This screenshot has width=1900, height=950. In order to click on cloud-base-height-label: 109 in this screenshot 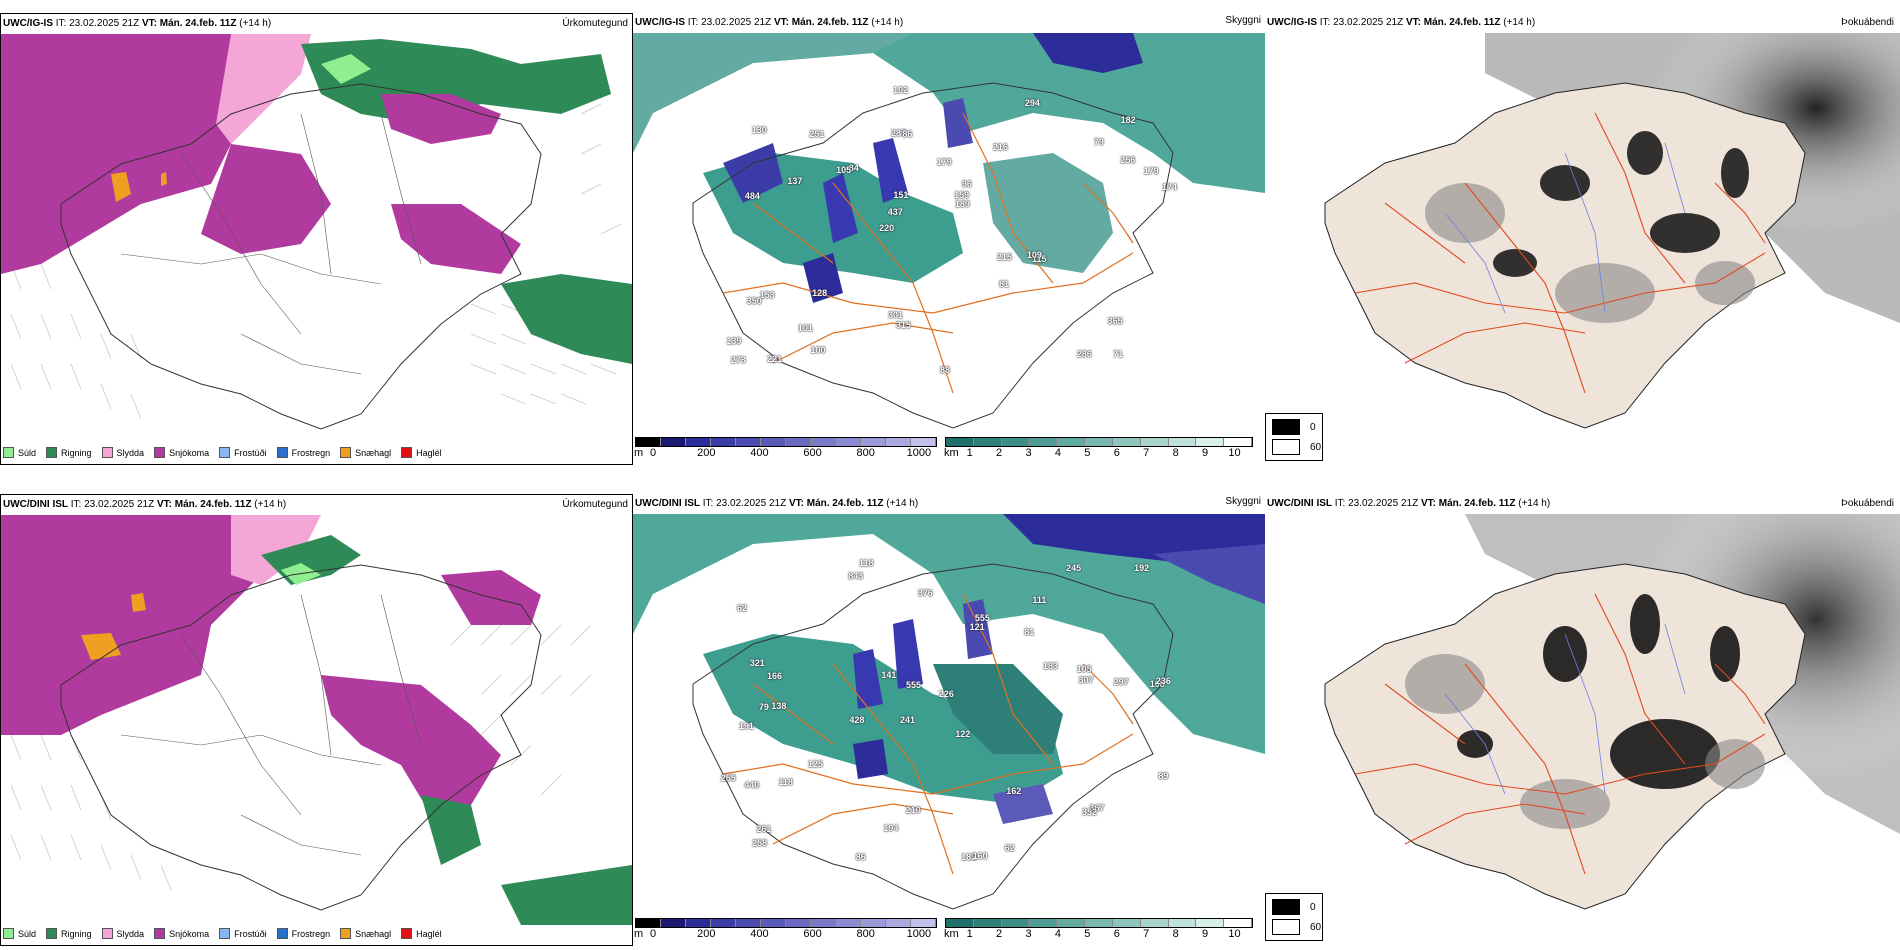, I will do `click(1034, 255)`.